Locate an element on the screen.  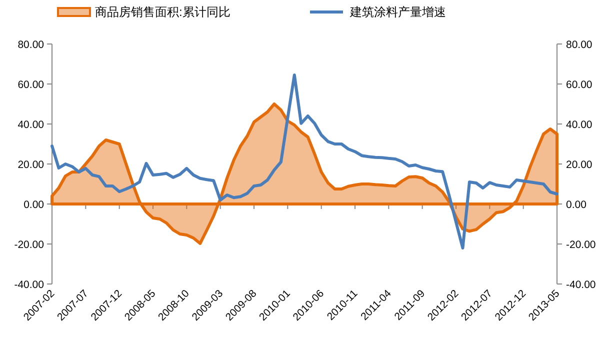
y-tick-label: -40.00 is located at coordinates (29, 285).